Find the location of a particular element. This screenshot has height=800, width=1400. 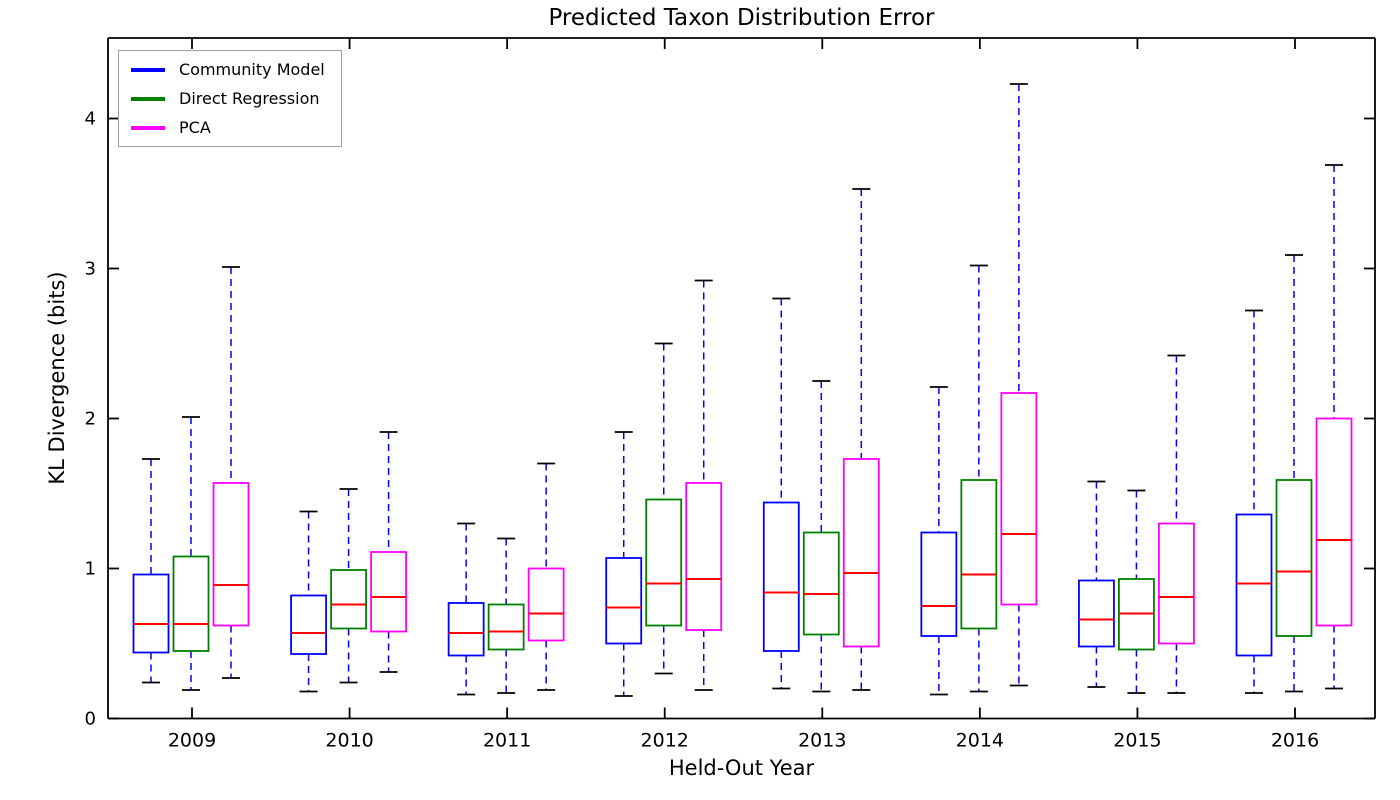

x-tick-label: 2014 is located at coordinates (980, 741).